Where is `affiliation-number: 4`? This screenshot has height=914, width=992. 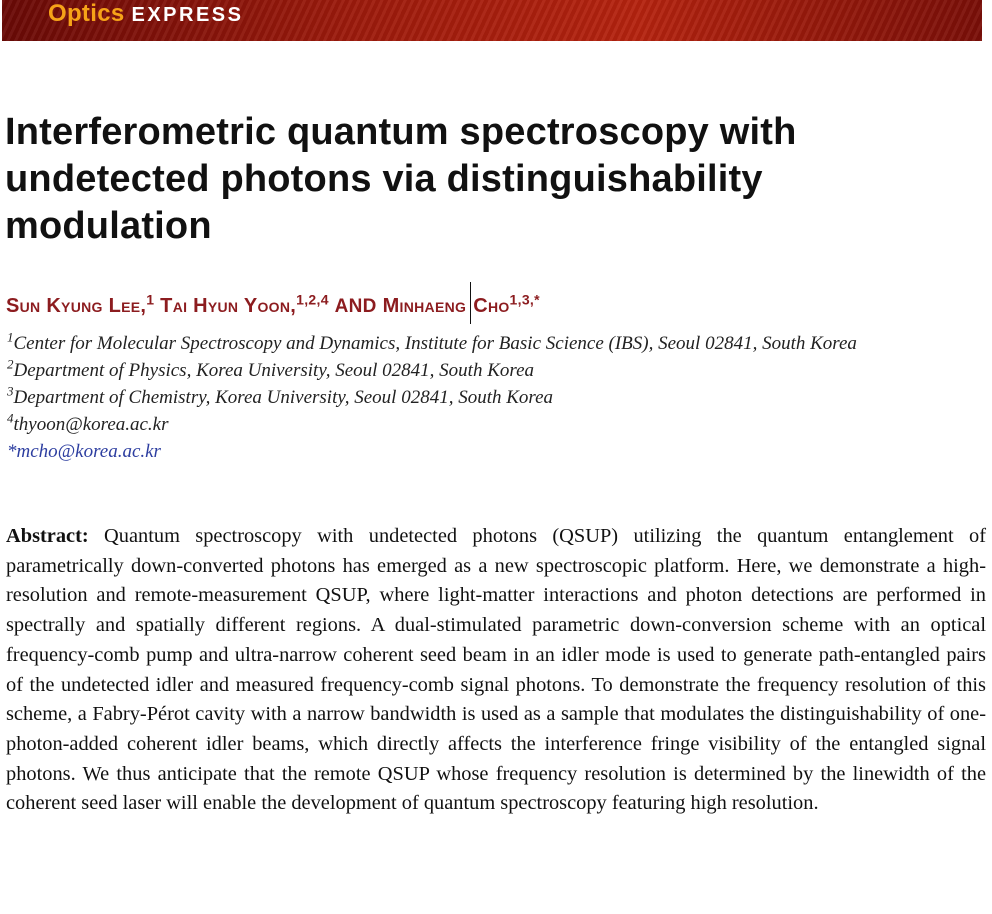
affiliation-number: 4 is located at coordinates (10, 418).